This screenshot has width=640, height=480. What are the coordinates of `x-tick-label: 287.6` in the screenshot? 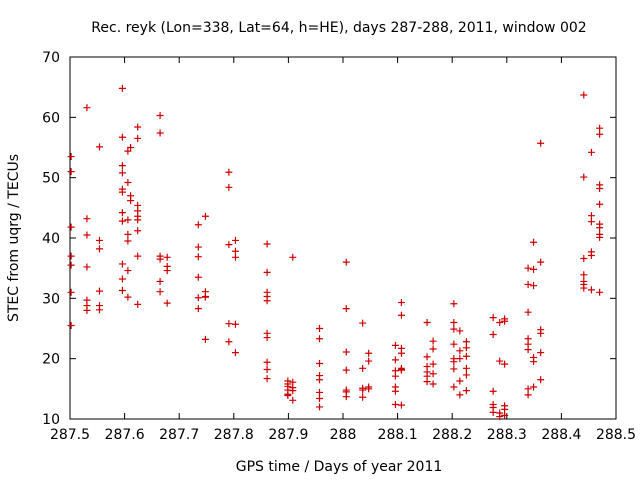 It's located at (125, 435).